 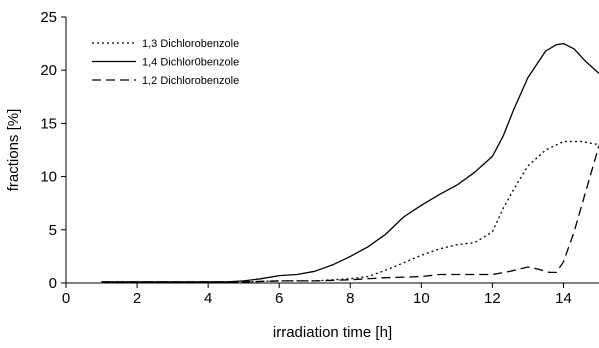 What do you see at coordinates (137, 298) in the screenshot?
I see `x-tick-label: 2` at bounding box center [137, 298].